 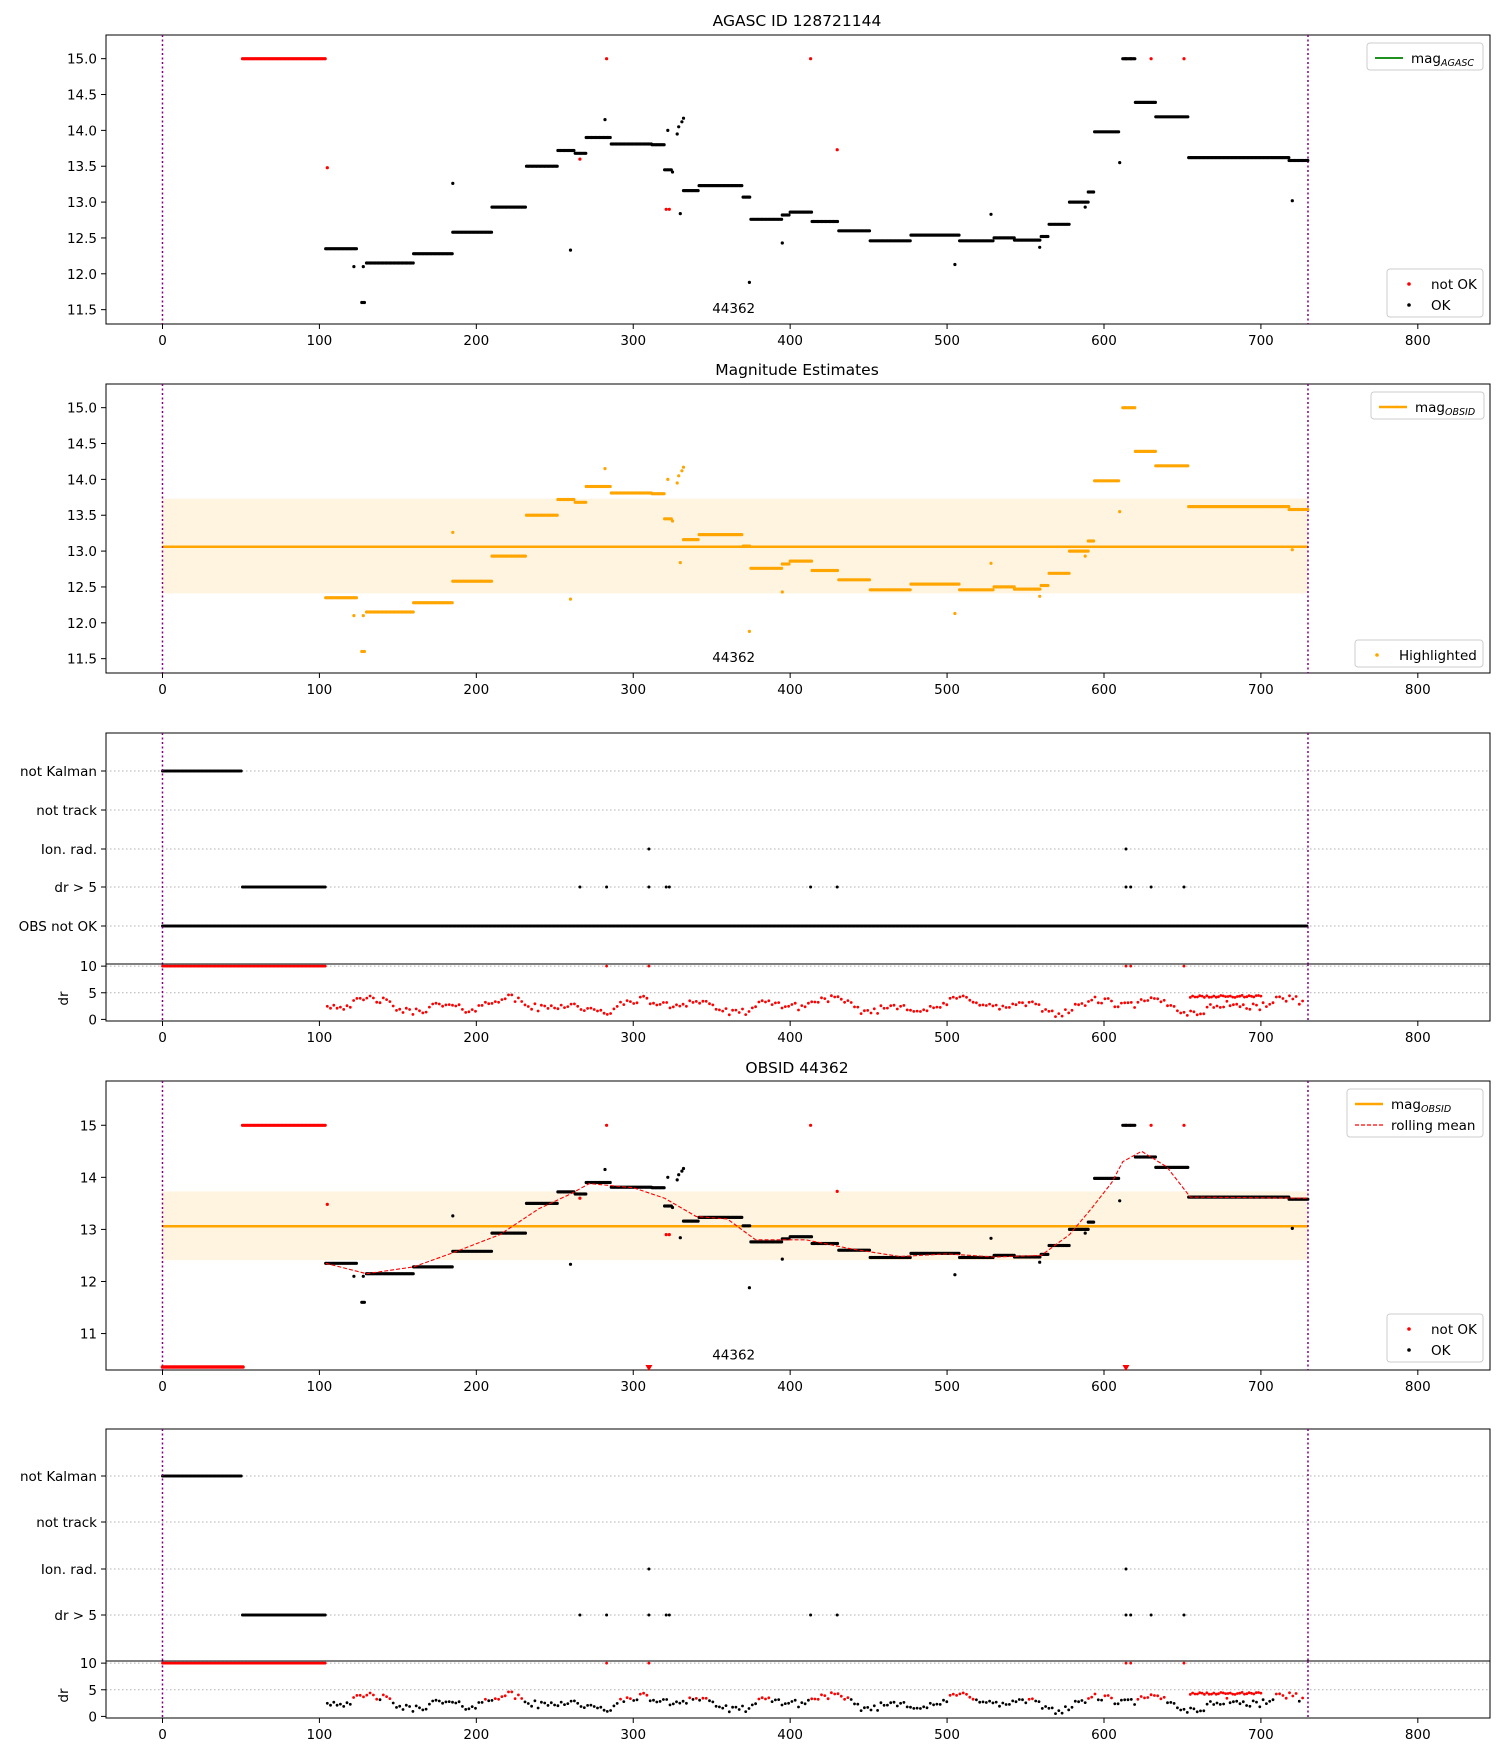 What do you see at coordinates (82, 409) in the screenshot?
I see `y-tick-label: 15.0` at bounding box center [82, 409].